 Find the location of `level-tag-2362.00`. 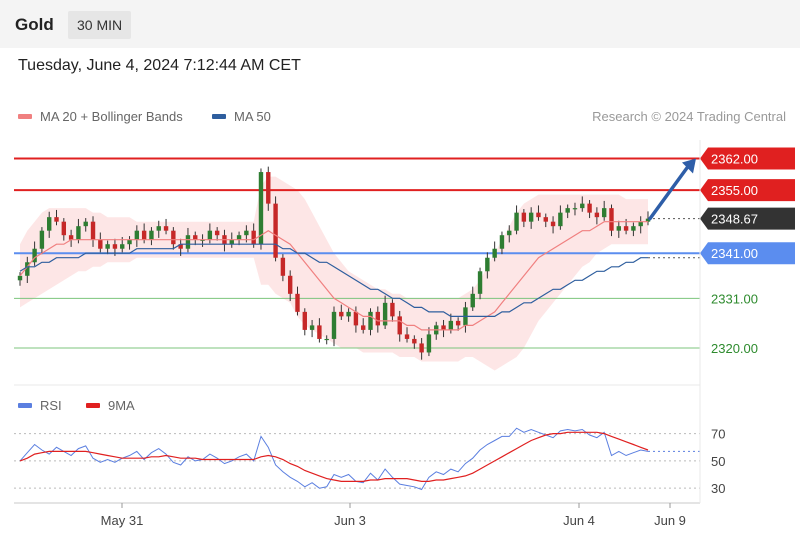

level-tag-2362.00 is located at coordinates (747, 158).